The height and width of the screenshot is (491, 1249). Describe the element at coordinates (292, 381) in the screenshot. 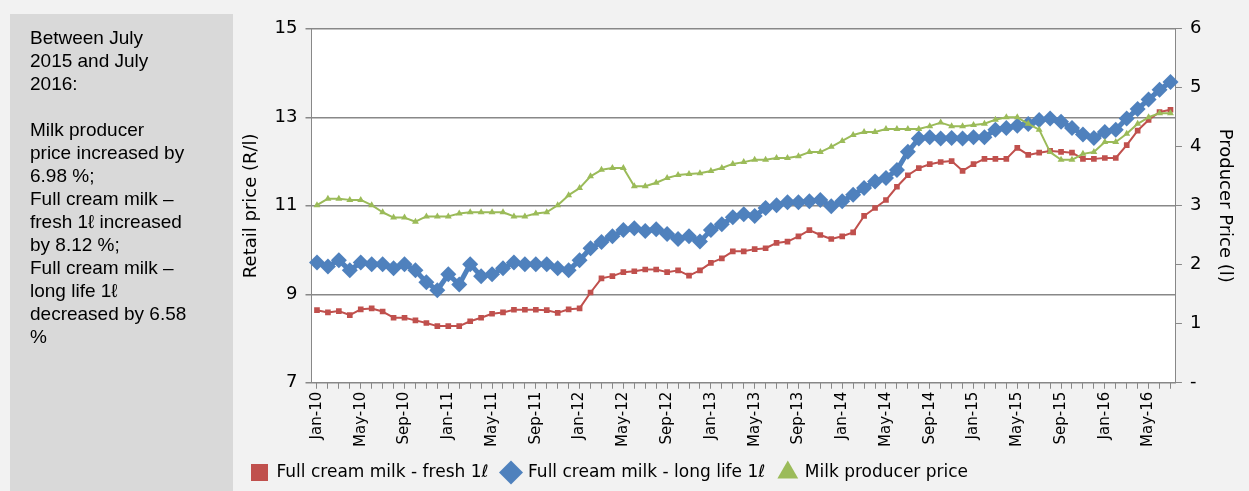

I see `y-tick-label: 7` at that location.